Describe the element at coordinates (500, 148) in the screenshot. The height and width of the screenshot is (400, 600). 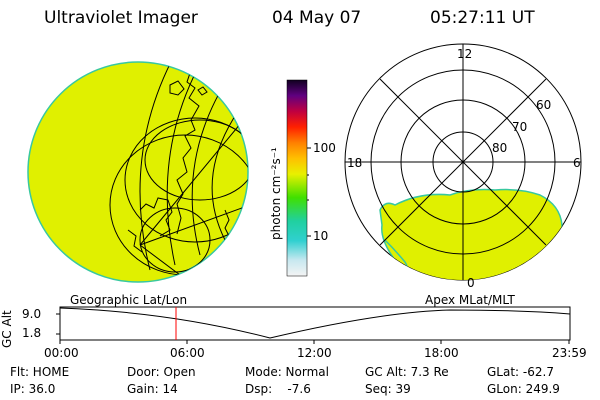
I see `lat-label-80: 80` at that location.